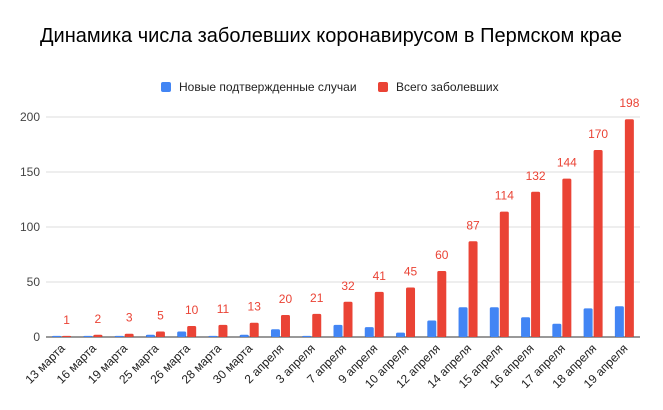 The width and height of the screenshot is (663, 410). I want to click on legend-label: Новые подтвержденные случаи, so click(268, 87).